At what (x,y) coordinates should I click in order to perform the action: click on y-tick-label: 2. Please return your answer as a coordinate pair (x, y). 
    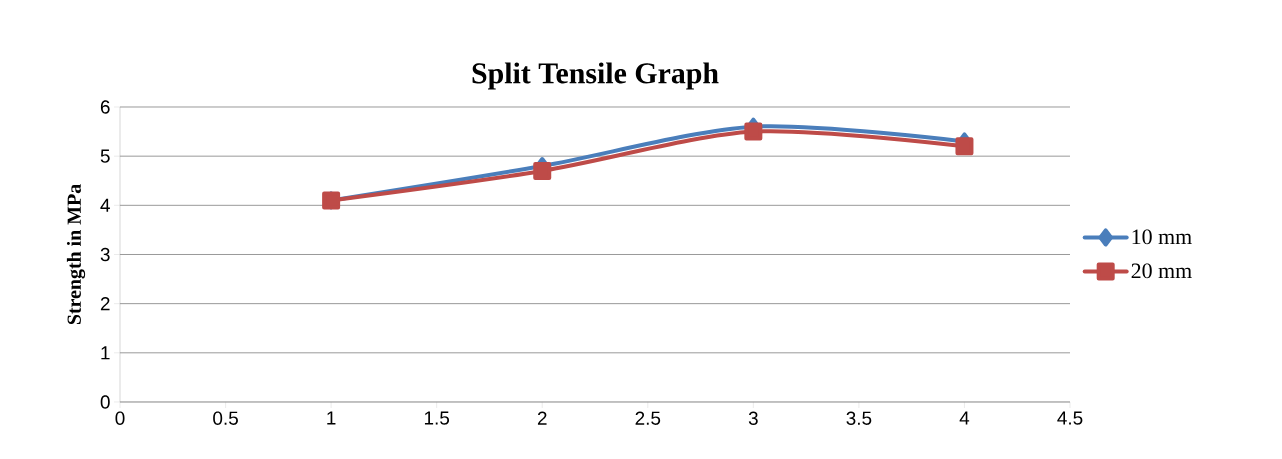
    Looking at the image, I should click on (105, 304).